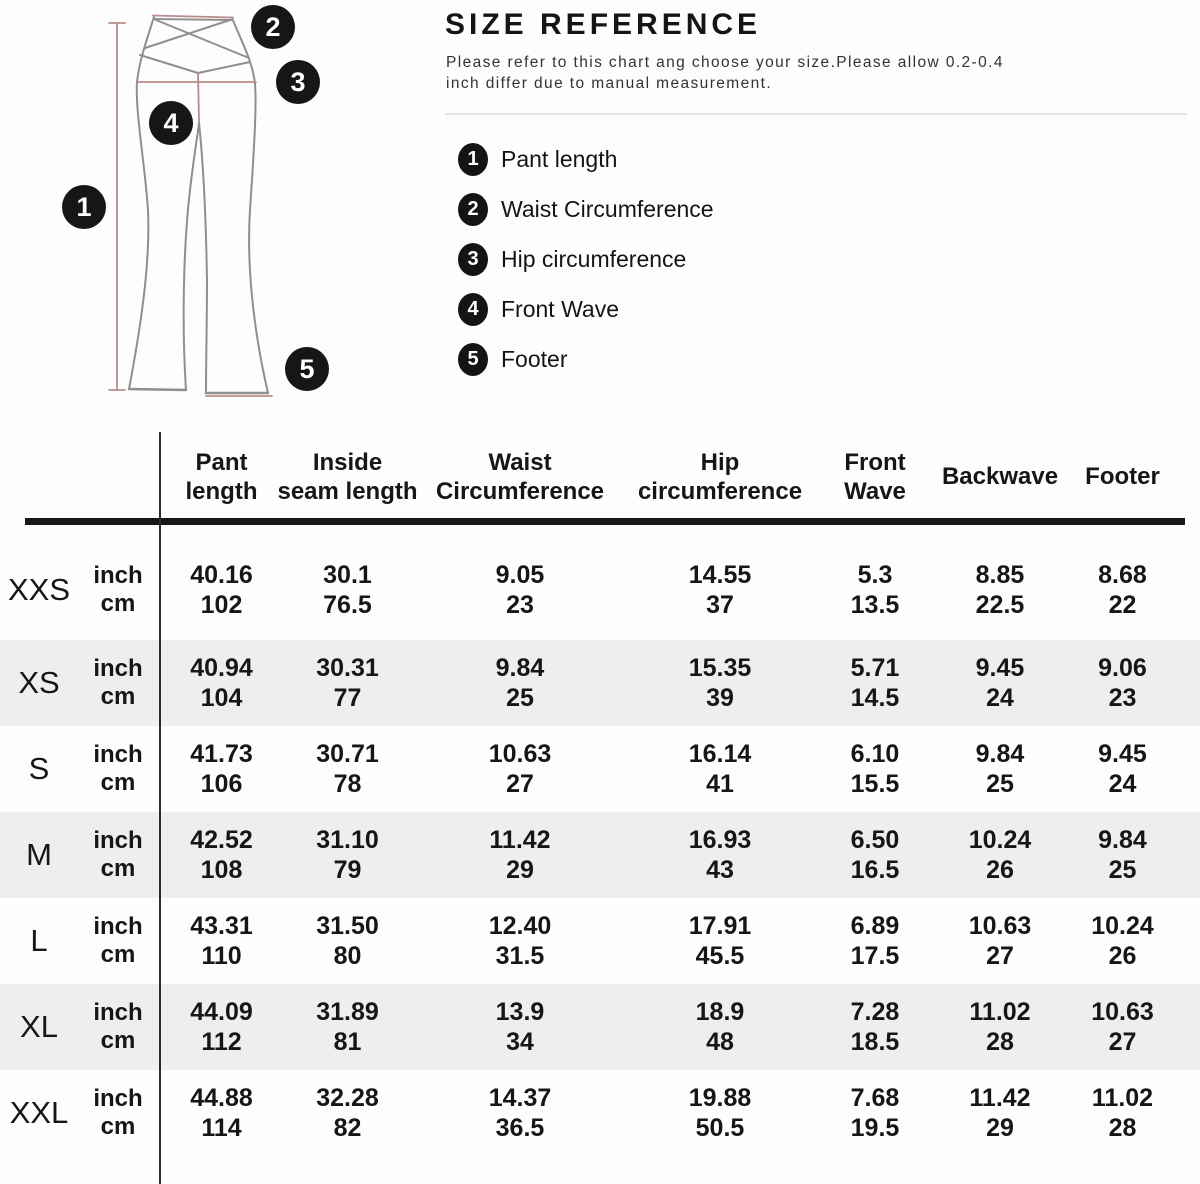 The image size is (1200, 1184). What do you see at coordinates (221, 668) in the screenshot?
I see `inch-value: 40.94` at bounding box center [221, 668].